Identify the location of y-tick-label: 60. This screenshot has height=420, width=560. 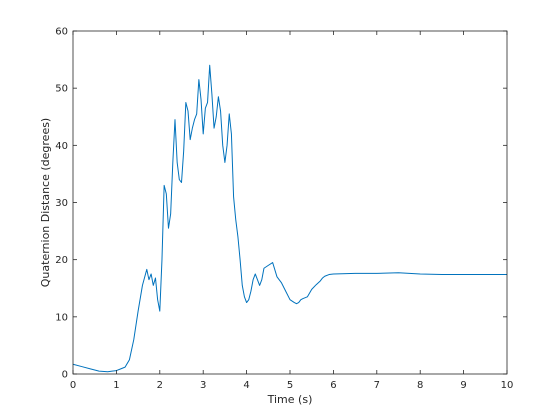
(61, 32).